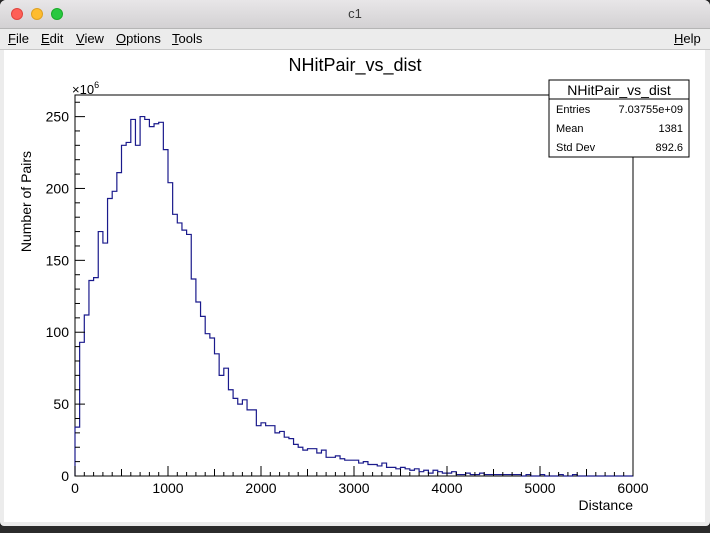 The height and width of the screenshot is (533, 710). Describe the element at coordinates (671, 129) in the screenshot. I see `stats-mean-value: 1381` at that location.